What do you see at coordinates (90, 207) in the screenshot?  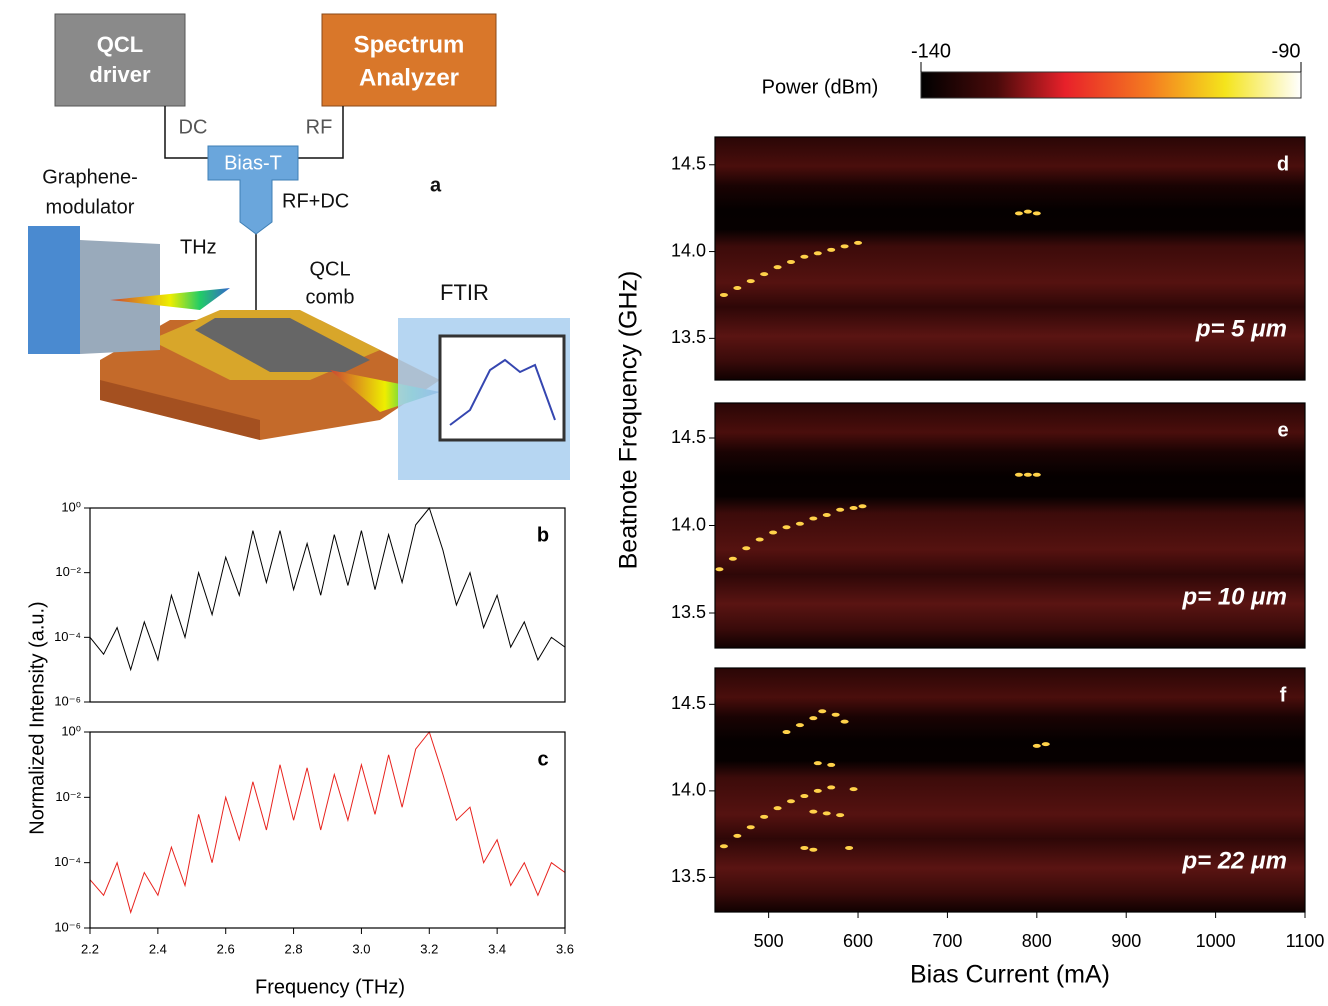 I see `modulator-label: modulator` at bounding box center [90, 207].